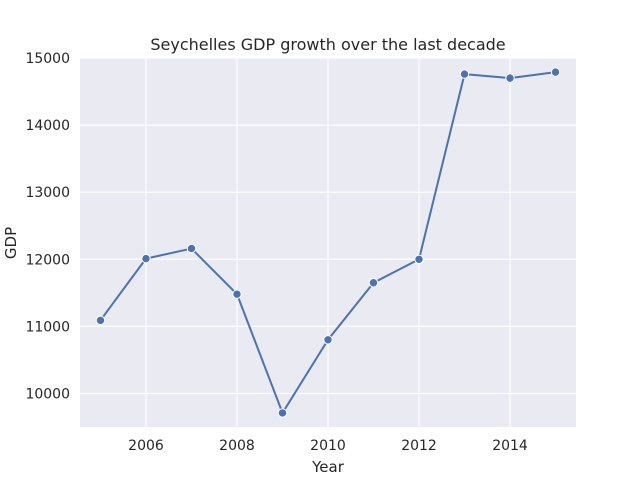  Describe the element at coordinates (47, 260) in the screenshot. I see `y-tick-label: 12000` at that location.